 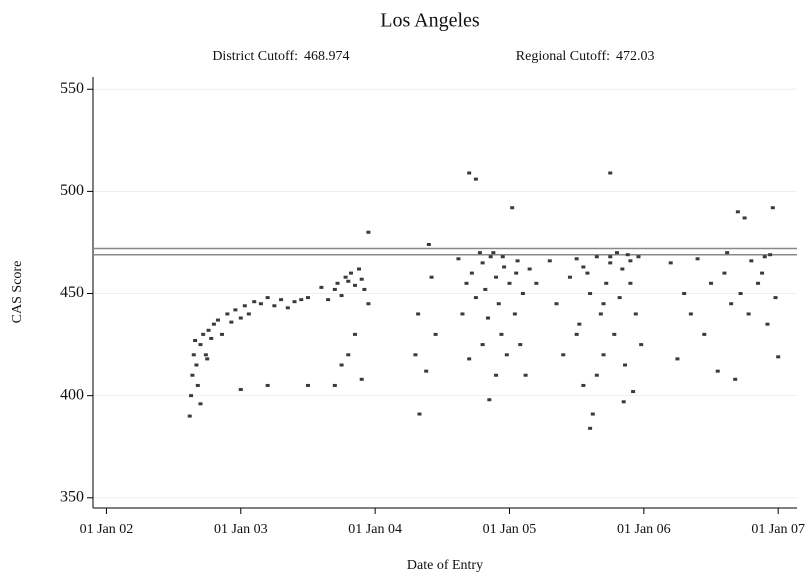 What do you see at coordinates (72, 88) in the screenshot?
I see `y-tick-label: 550` at bounding box center [72, 88].